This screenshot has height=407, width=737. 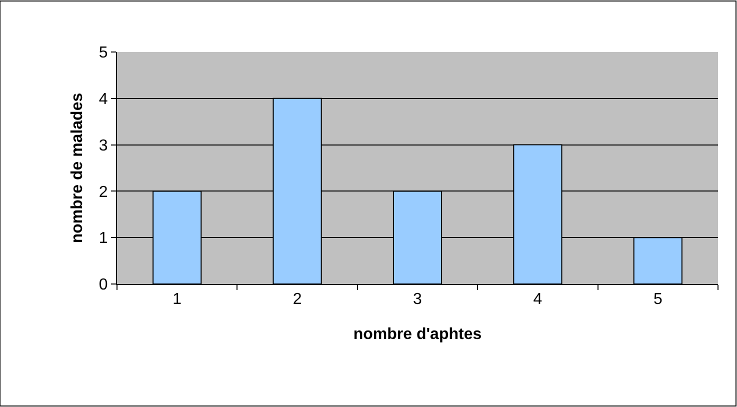 What do you see at coordinates (77, 168) in the screenshot?
I see `y-axis-title: nombre de malades` at bounding box center [77, 168].